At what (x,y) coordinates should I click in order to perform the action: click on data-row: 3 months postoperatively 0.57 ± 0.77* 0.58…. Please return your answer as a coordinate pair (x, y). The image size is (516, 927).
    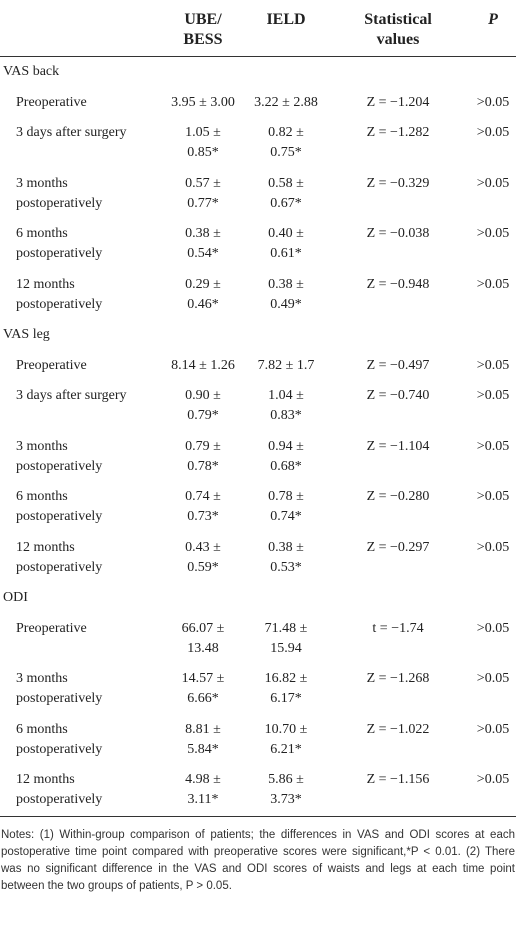
    Looking at the image, I should click on (258, 194).